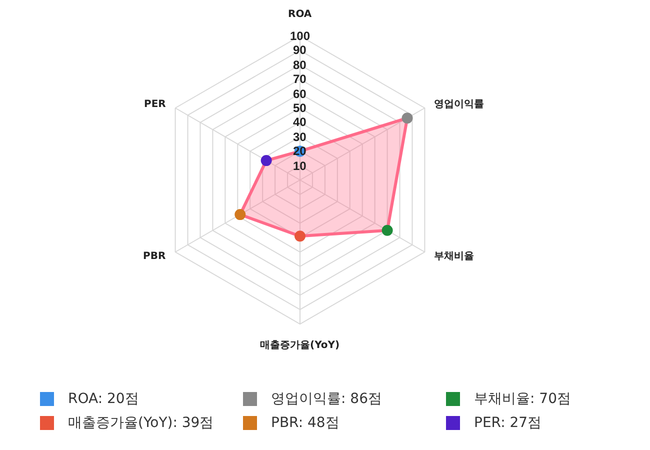 This screenshot has height=450, width=650. I want to click on spoke-label: PER, so click(155, 104).